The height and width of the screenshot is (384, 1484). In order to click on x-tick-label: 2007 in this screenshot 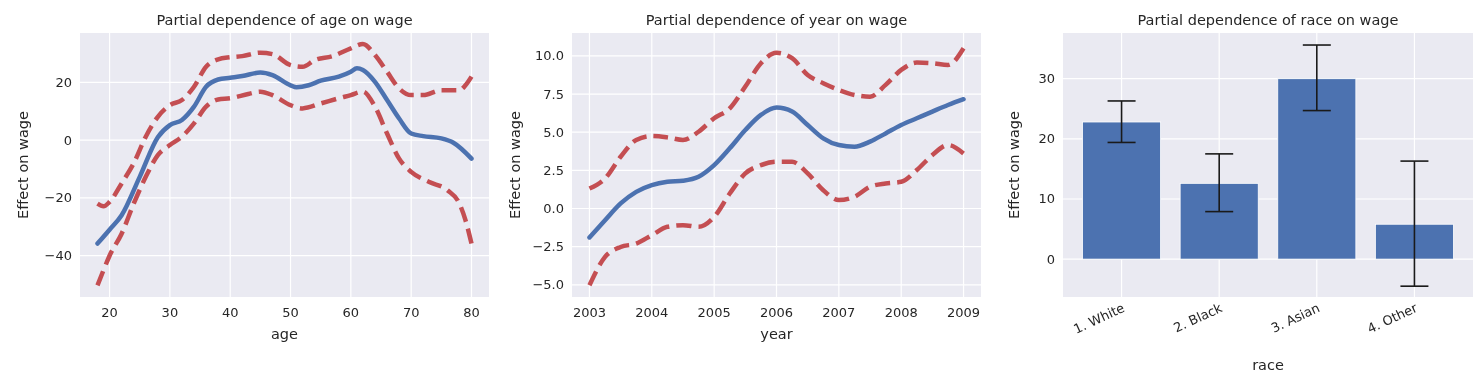, I will do `click(839, 312)`.